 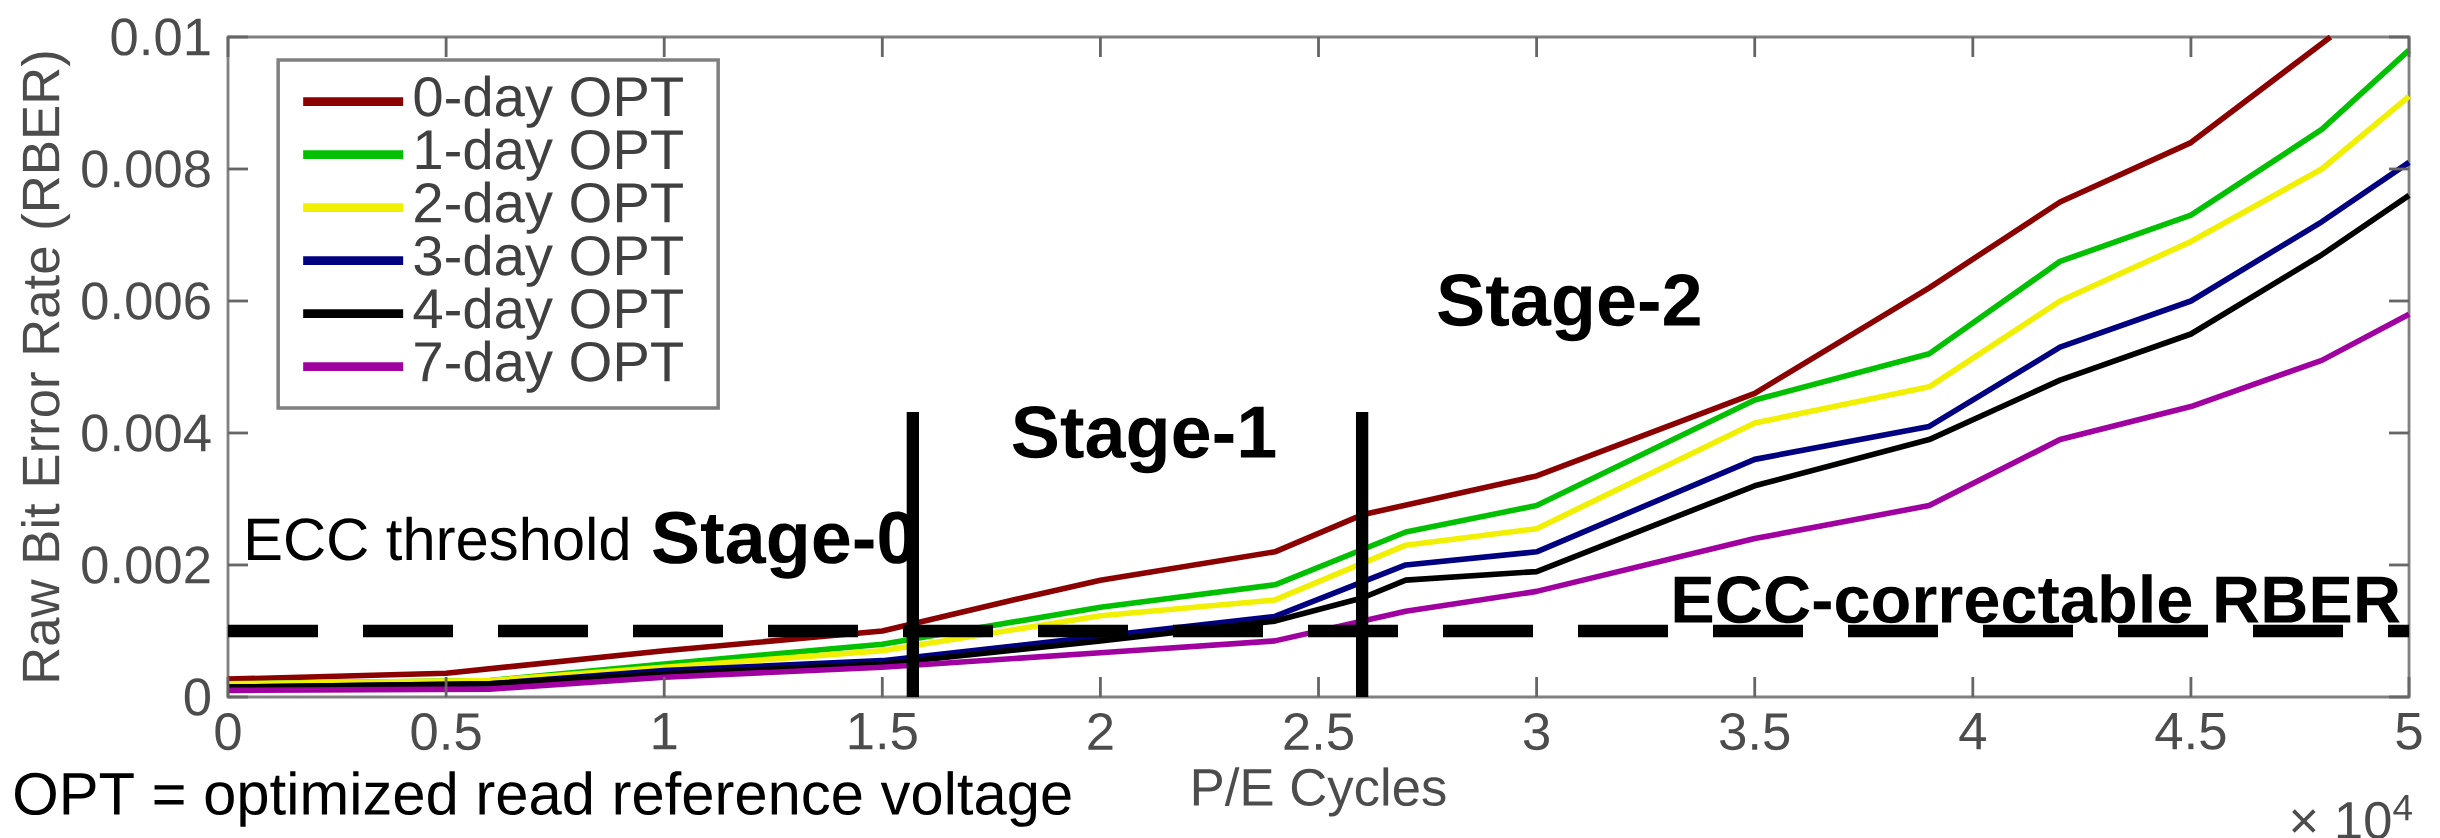 I want to click on x-tick-label: 5, so click(x=2409, y=731).